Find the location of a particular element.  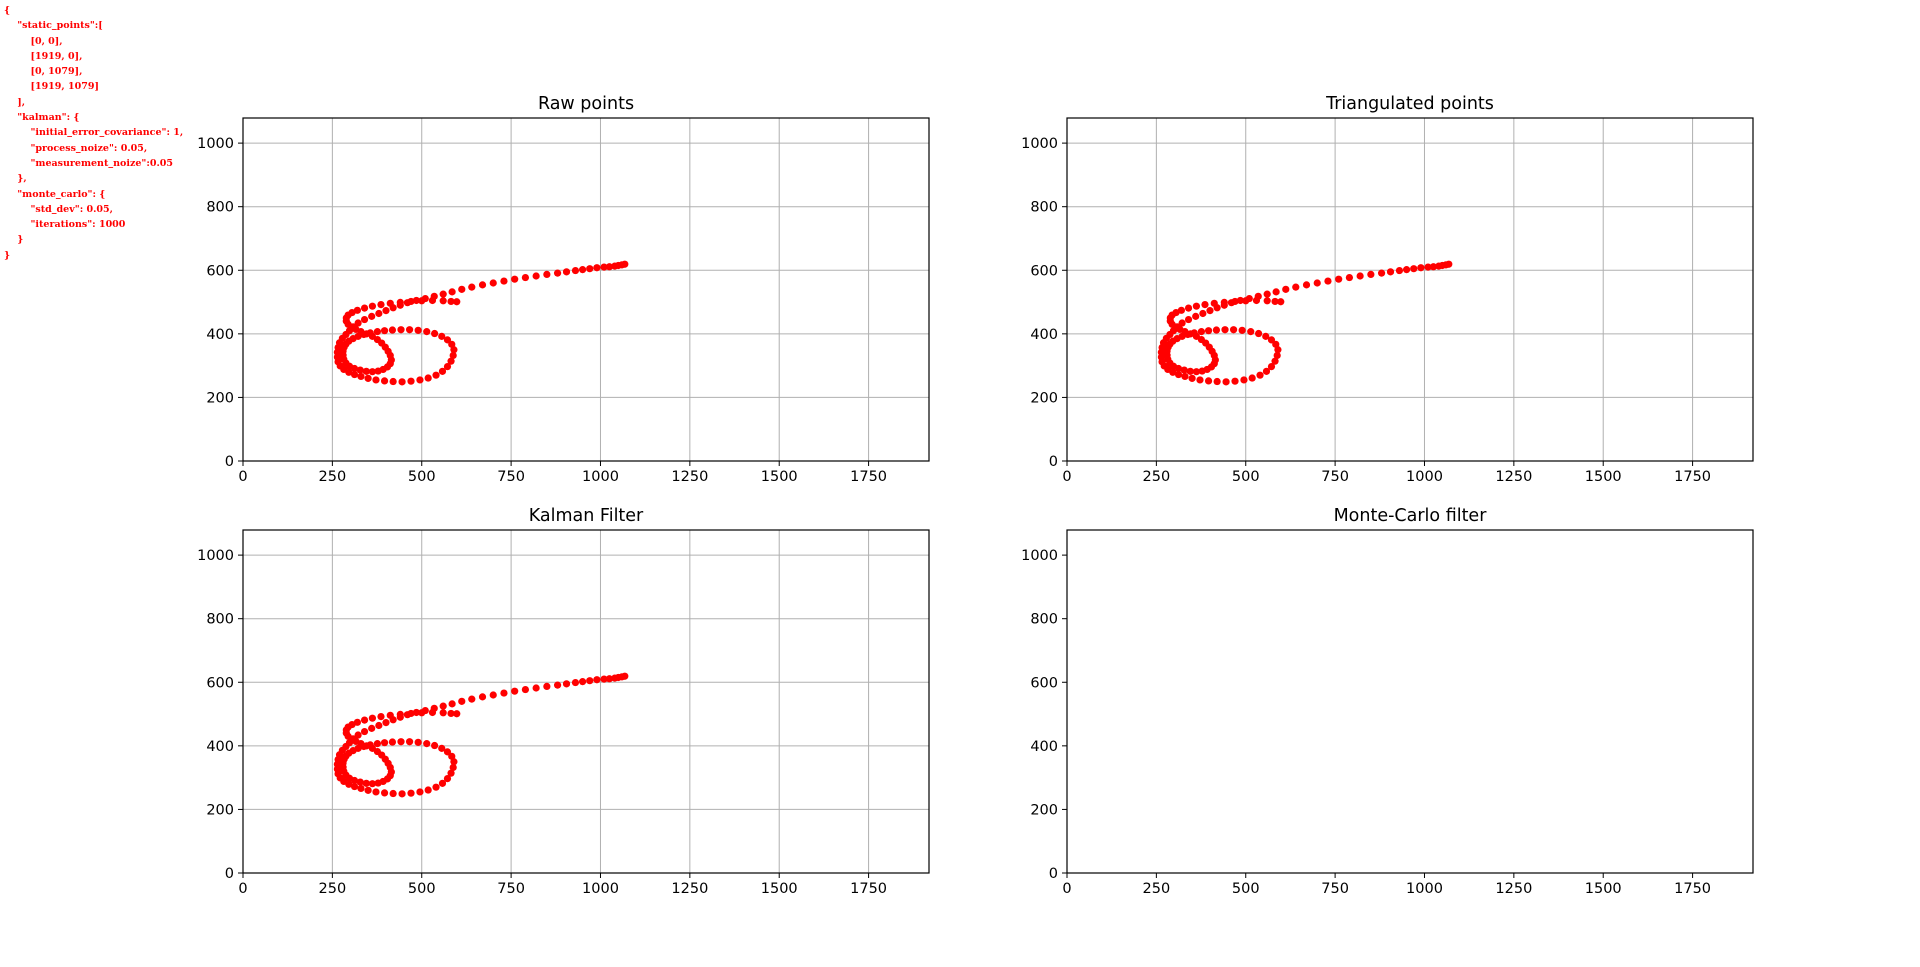

config-line: { is located at coordinates (7, 10).